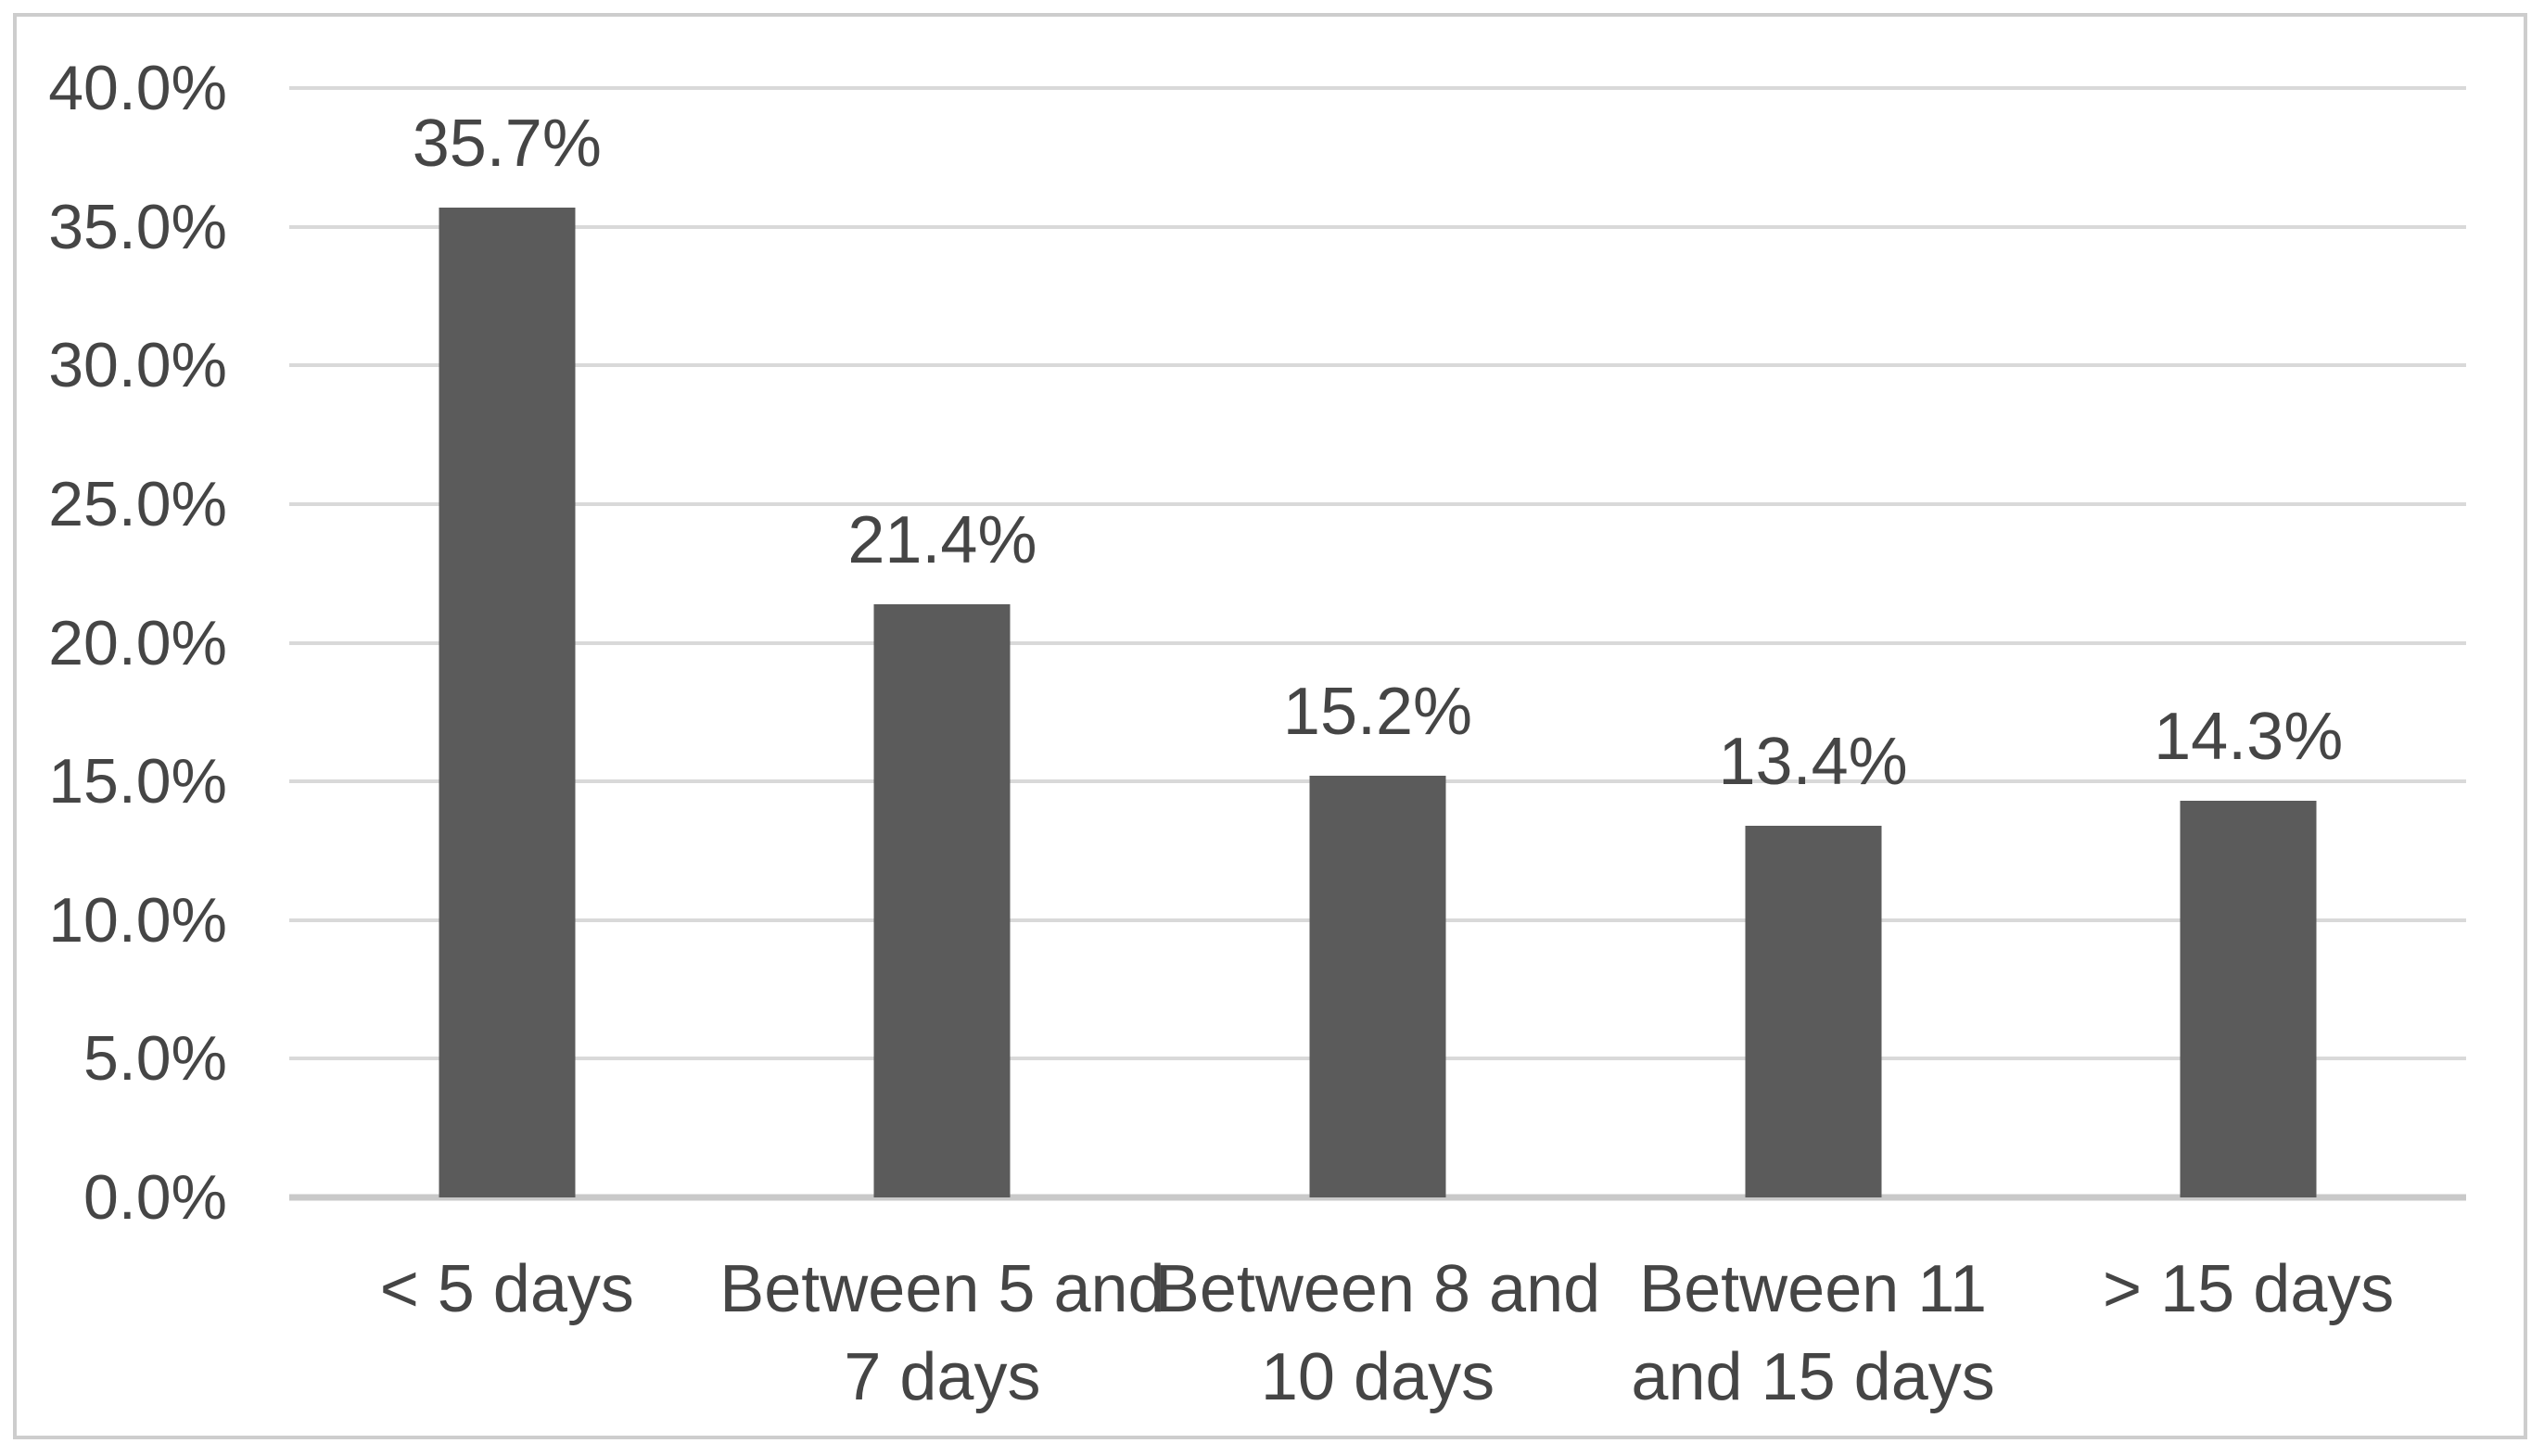 The width and height of the screenshot is (2544, 1456). Describe the element at coordinates (1813, 1333) in the screenshot. I see `x-category-label: Between 11 and 15 days` at that location.